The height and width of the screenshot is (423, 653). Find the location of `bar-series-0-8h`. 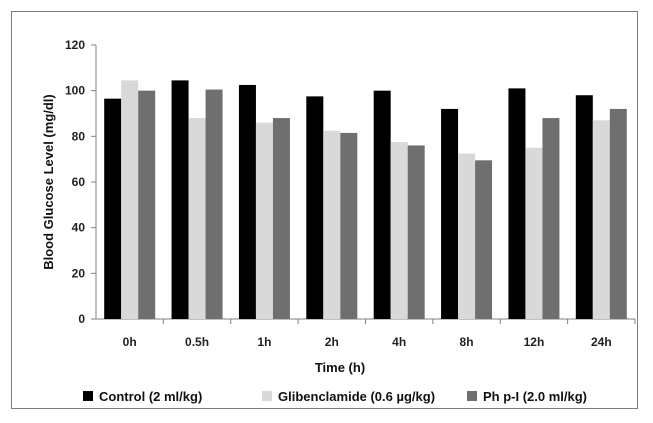

bar-series-0-8h is located at coordinates (450, 213).